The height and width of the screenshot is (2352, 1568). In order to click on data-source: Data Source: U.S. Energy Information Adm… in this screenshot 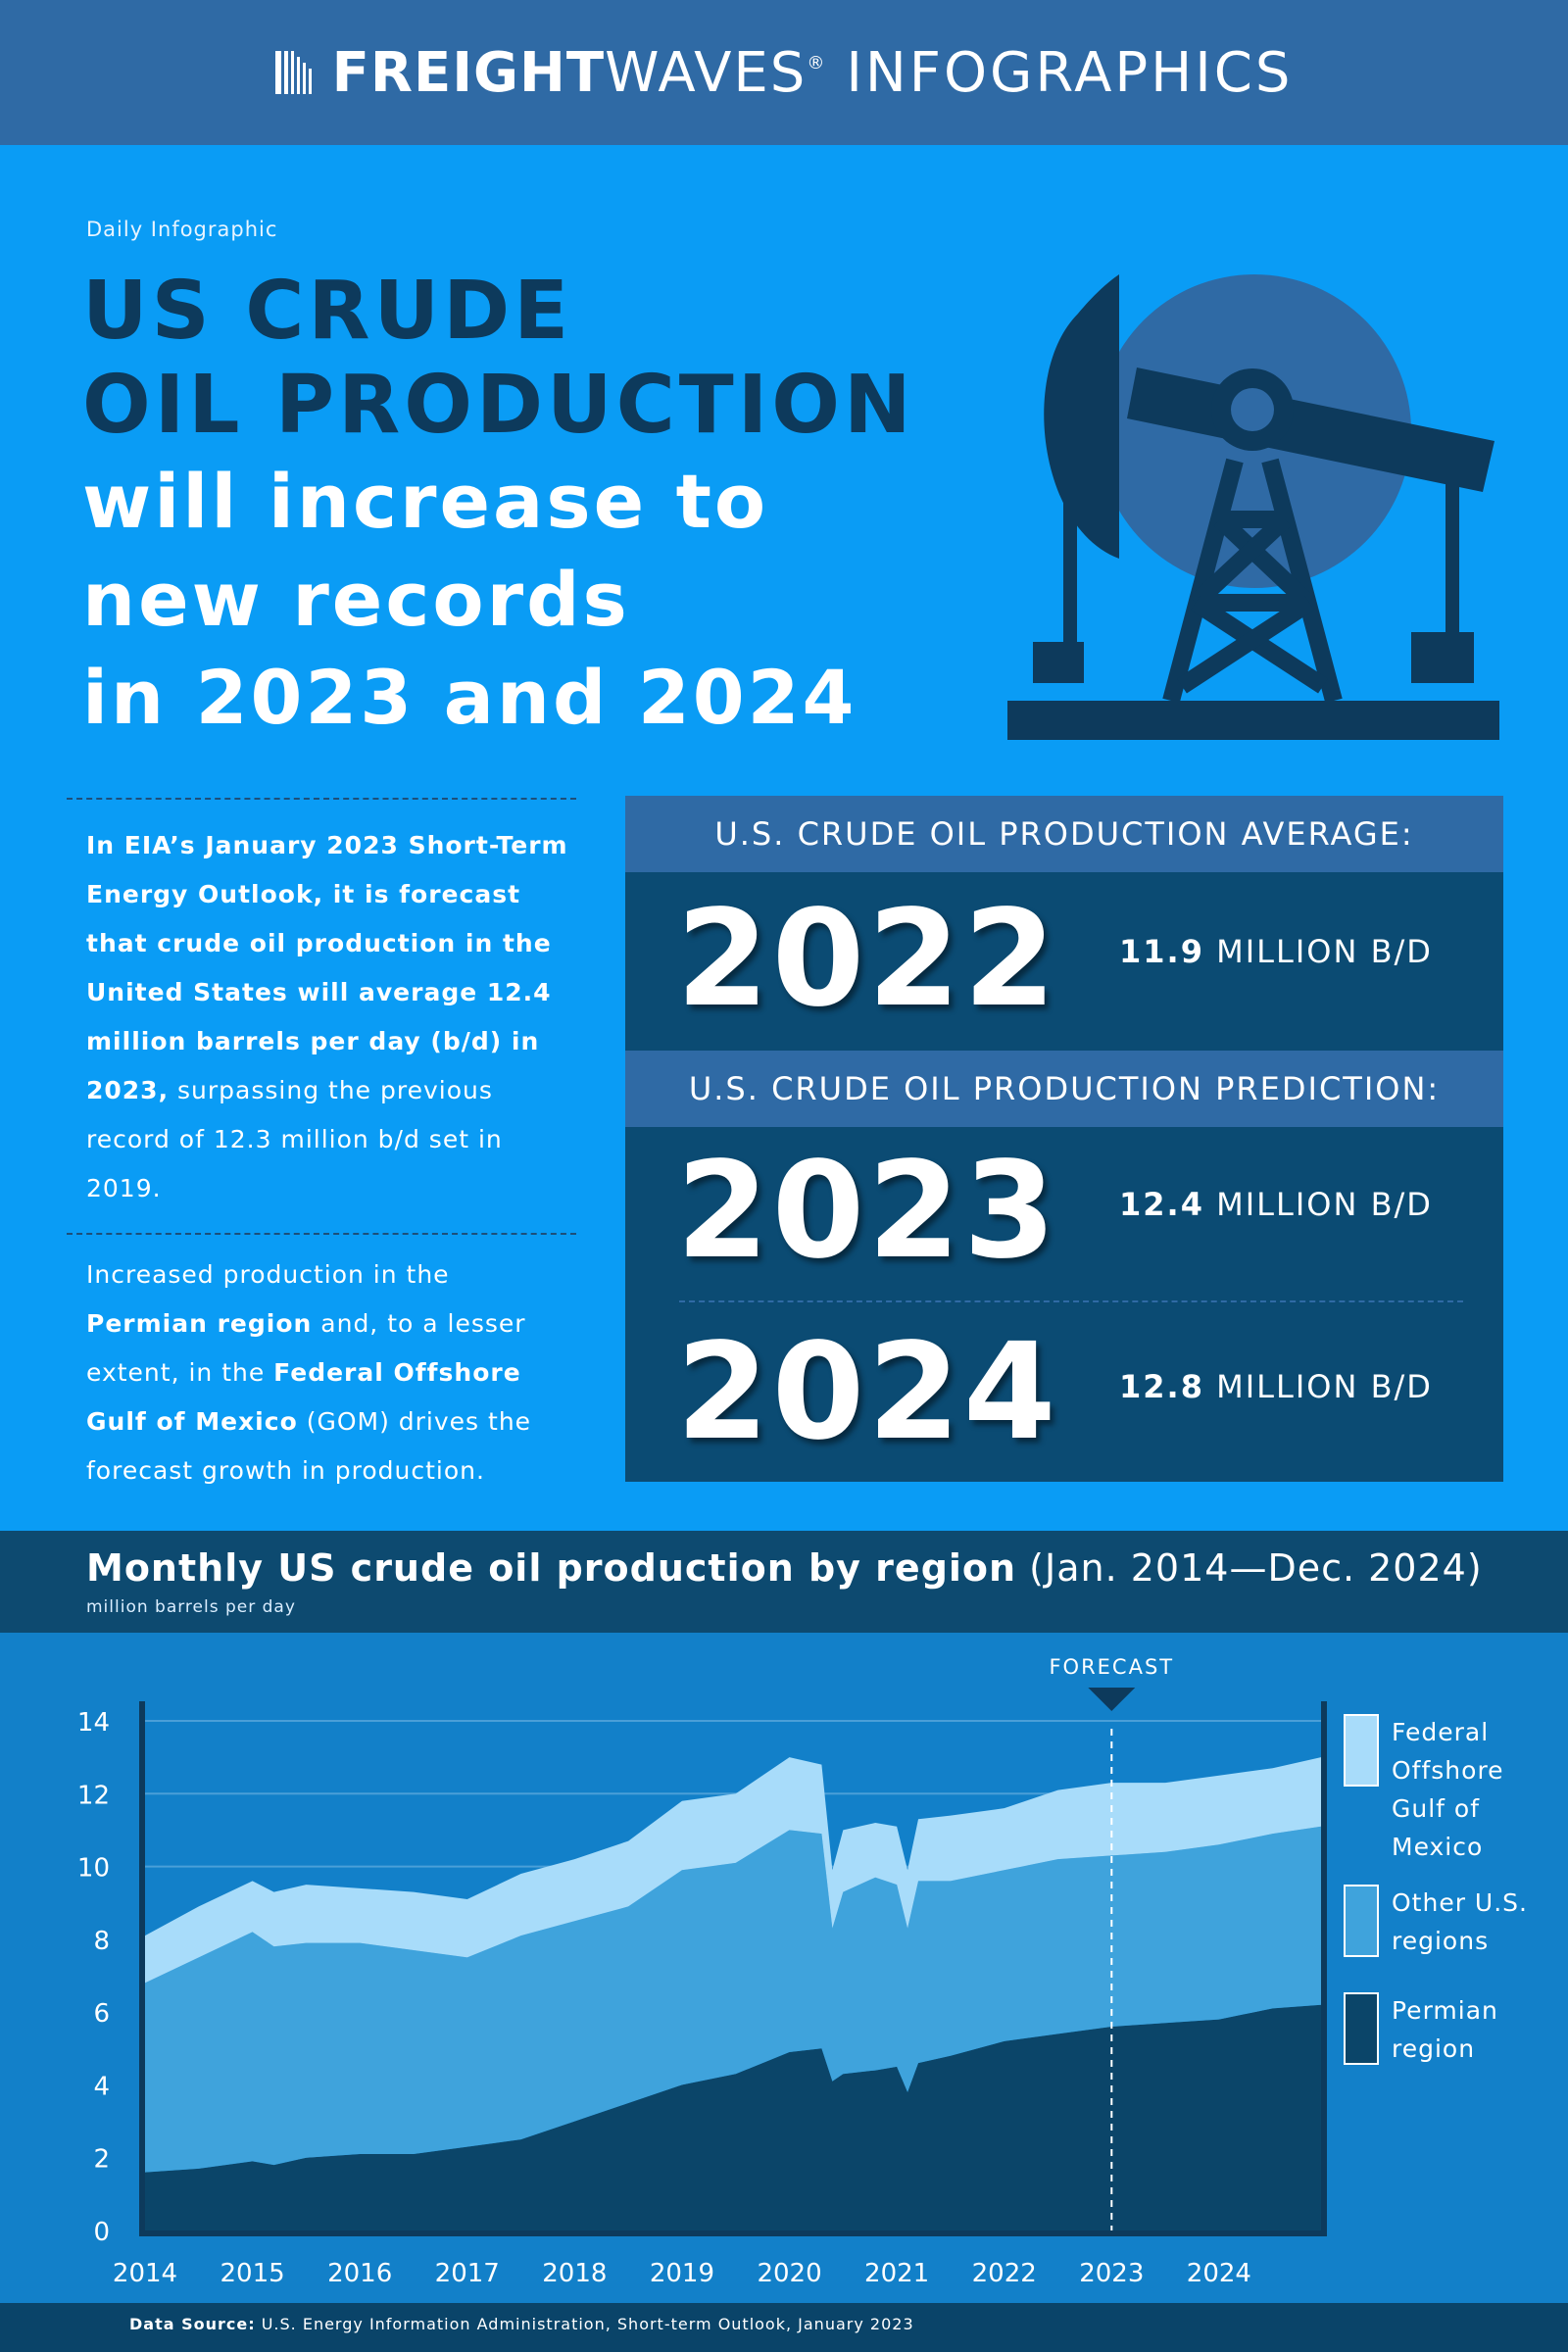, I will do `click(521, 2324)`.